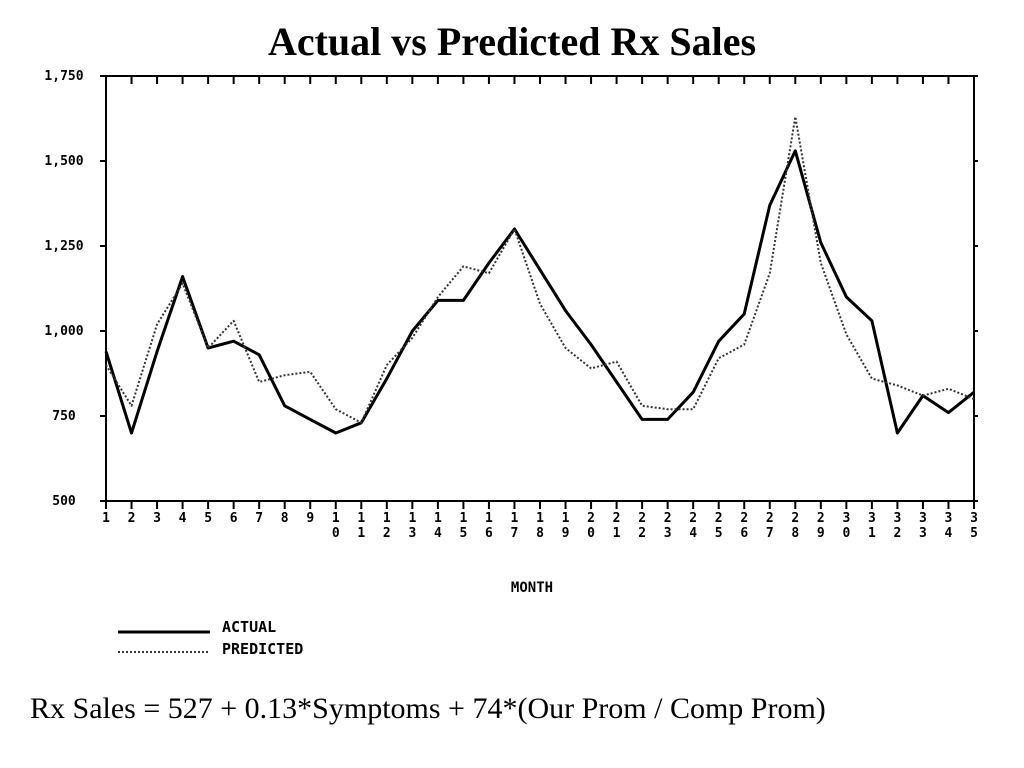 The image size is (1024, 768). I want to click on x-tick-label: 9, so click(310, 518).